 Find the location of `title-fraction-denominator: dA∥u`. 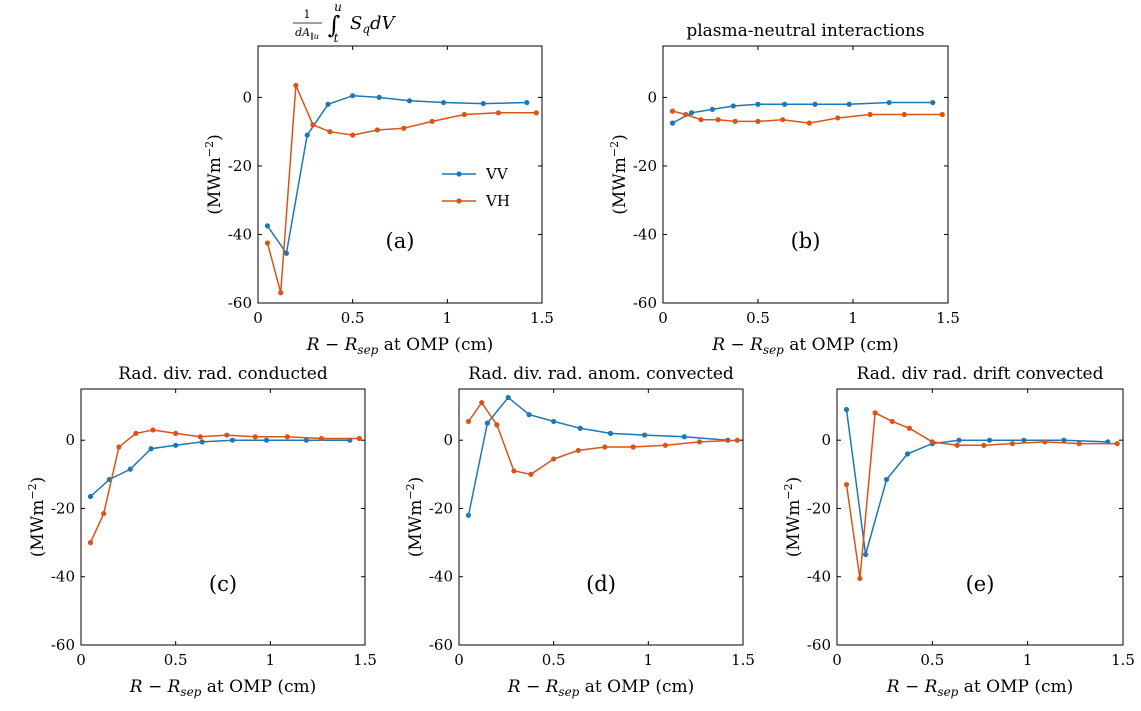

title-fraction-denominator: dA∥u is located at coordinates (307, 33).